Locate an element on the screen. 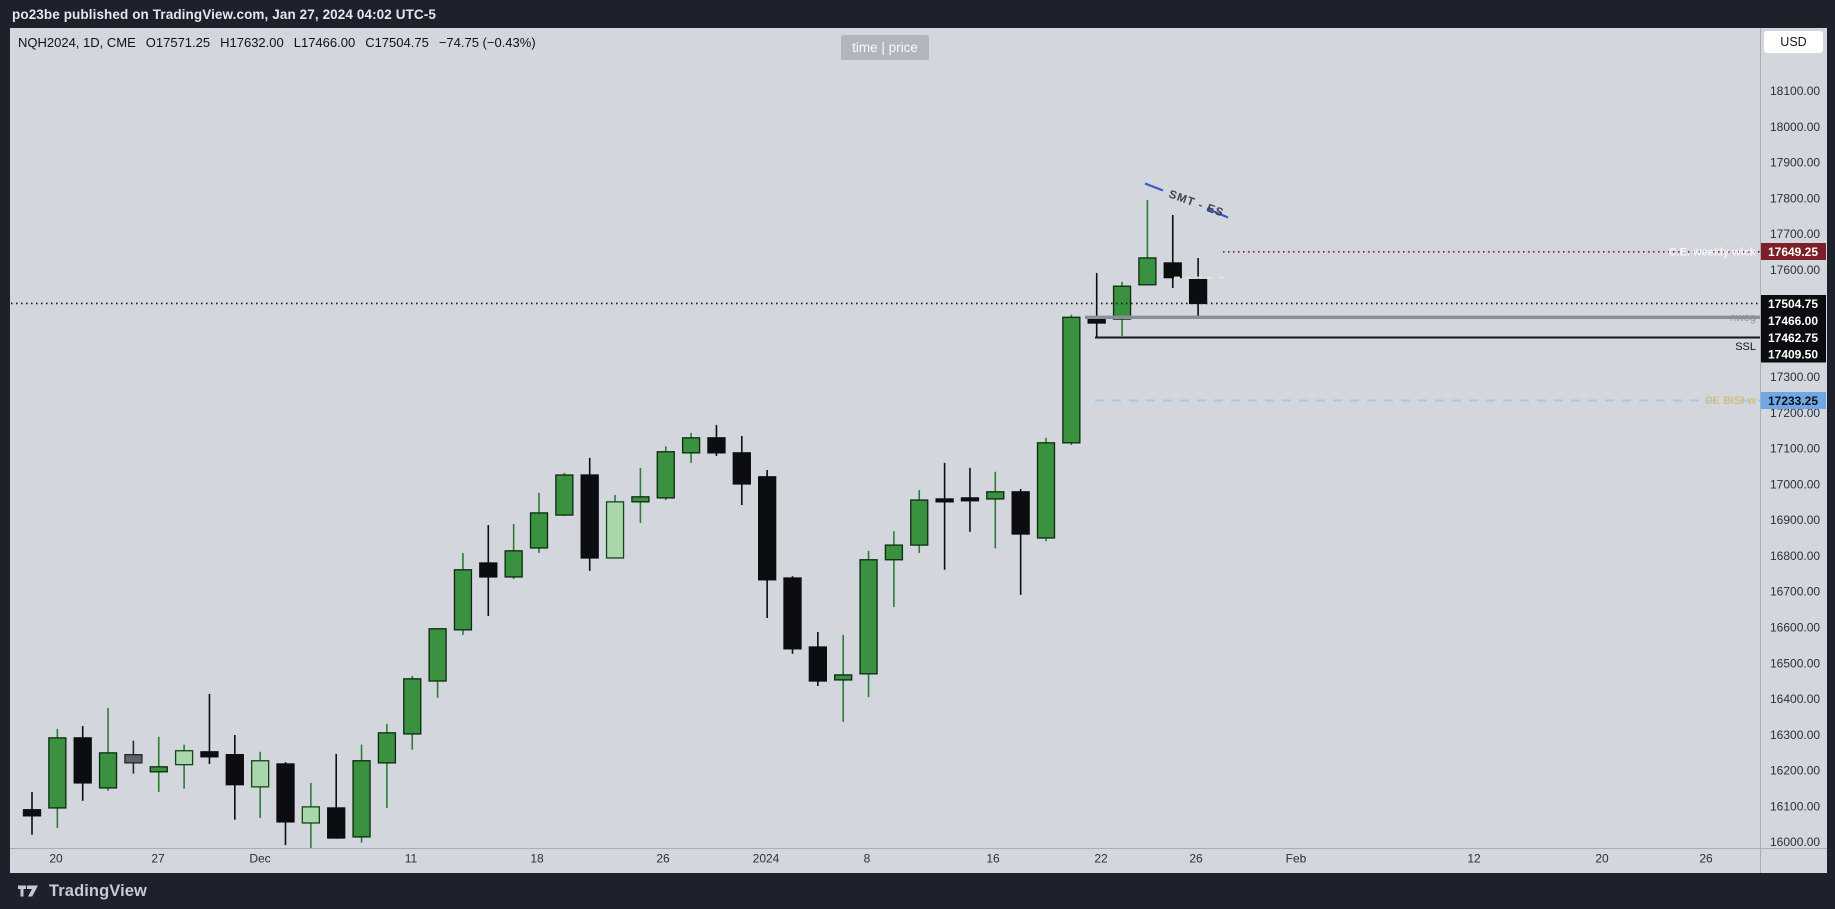 This screenshot has width=1835, height=909. brand-name: TradingView is located at coordinates (98, 890).